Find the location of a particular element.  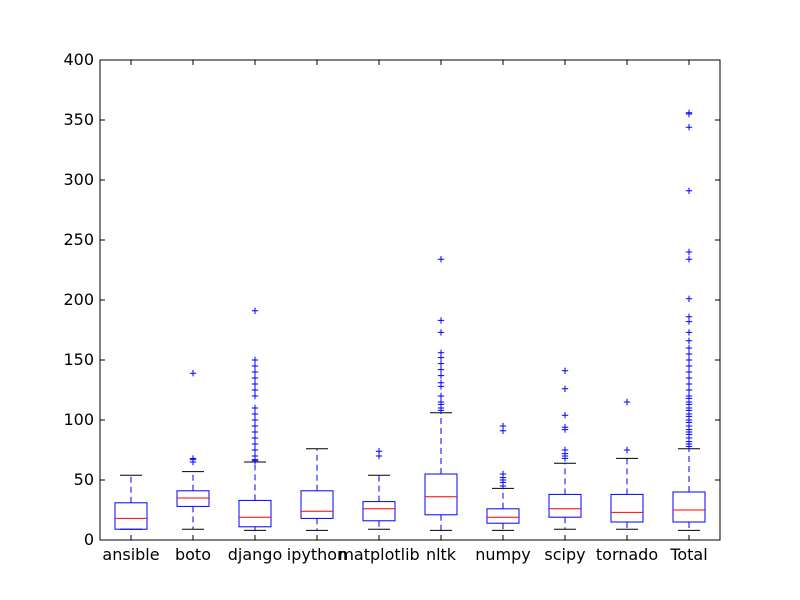

x-tick-label-total: Total is located at coordinates (688, 554).